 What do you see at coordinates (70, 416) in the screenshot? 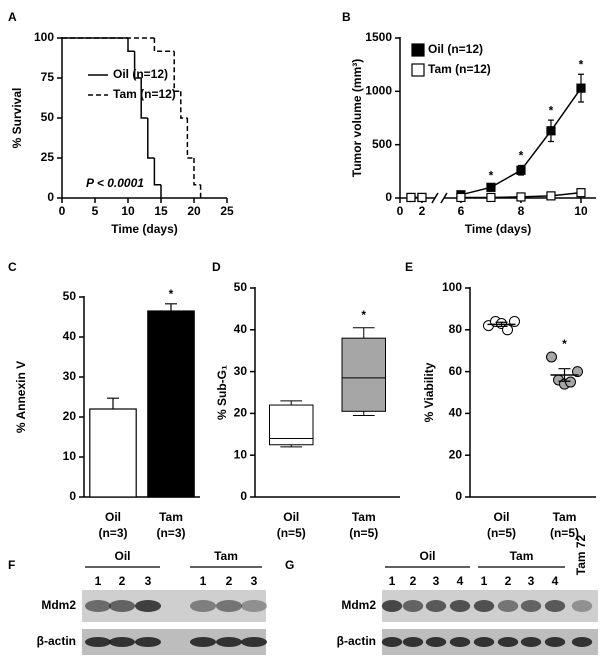
I see `y-tick-label: 20` at bounding box center [70, 416].